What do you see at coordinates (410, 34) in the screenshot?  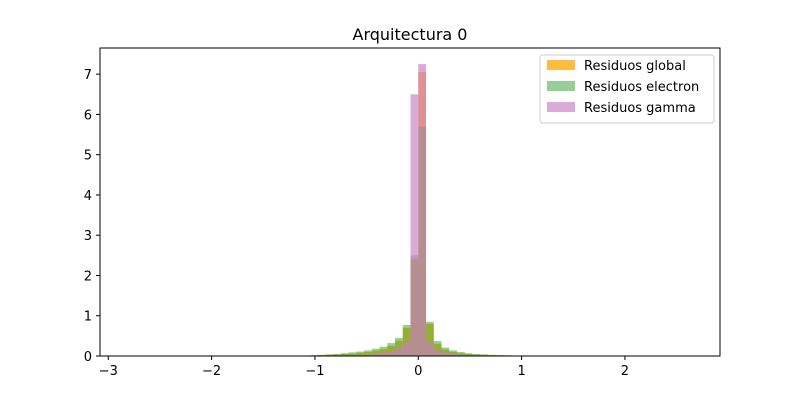 I see `chart-title: Arquitectura 0` at bounding box center [410, 34].